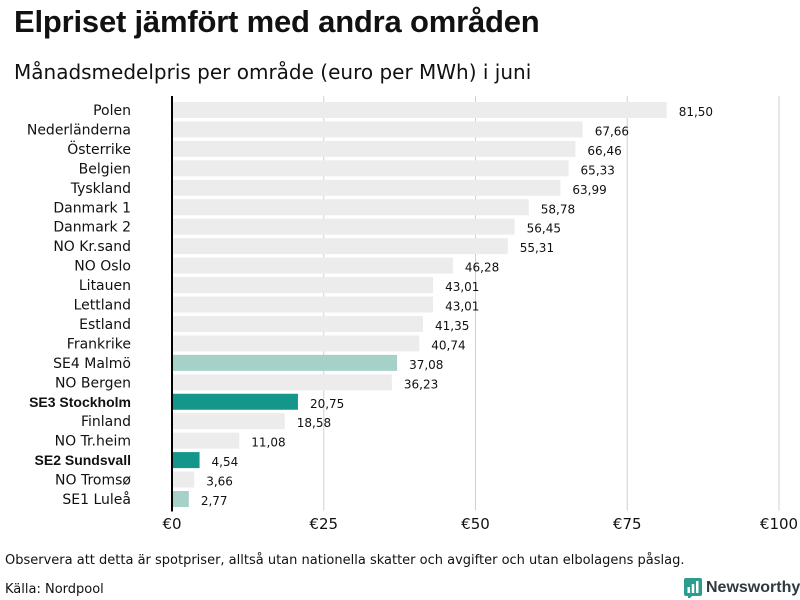 The height and width of the screenshot is (600, 800). Describe the element at coordinates (93, 442) in the screenshot. I see `category-label: NO Tr.heim` at that location.